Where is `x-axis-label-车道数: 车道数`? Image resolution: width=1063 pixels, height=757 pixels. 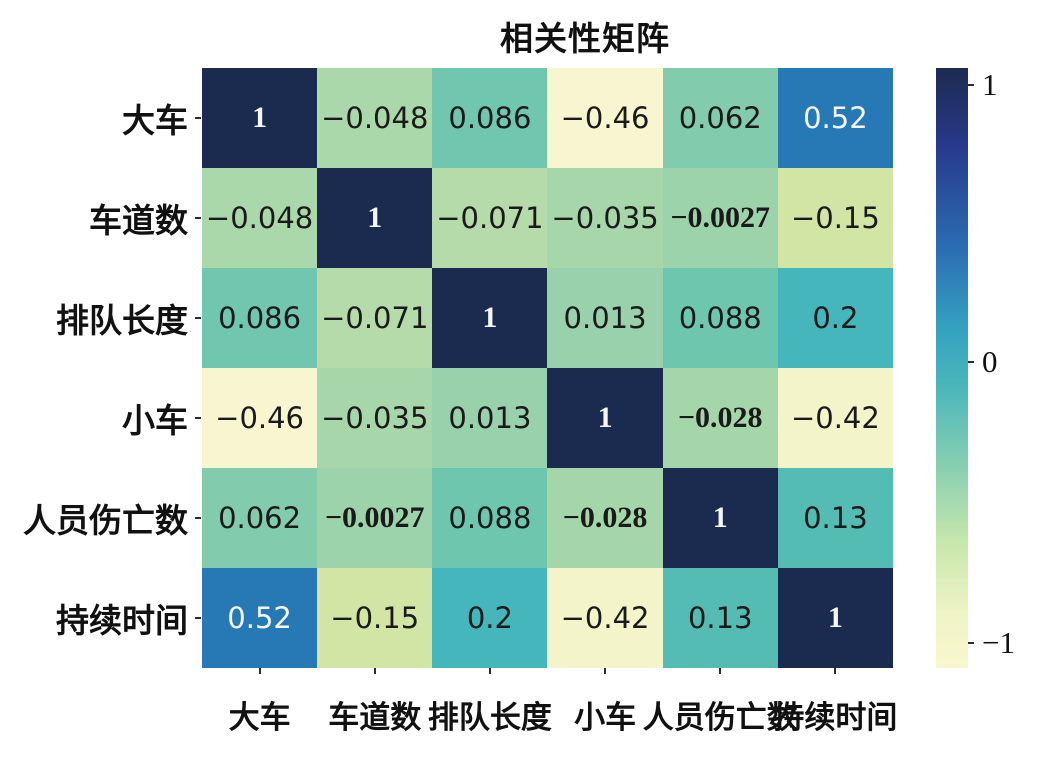
x-axis-label-车道数: 车道数 is located at coordinates (375, 717).